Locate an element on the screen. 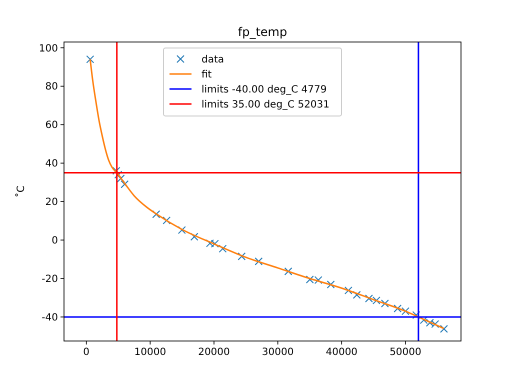  y-tick-label: 100 is located at coordinates (48, 48).